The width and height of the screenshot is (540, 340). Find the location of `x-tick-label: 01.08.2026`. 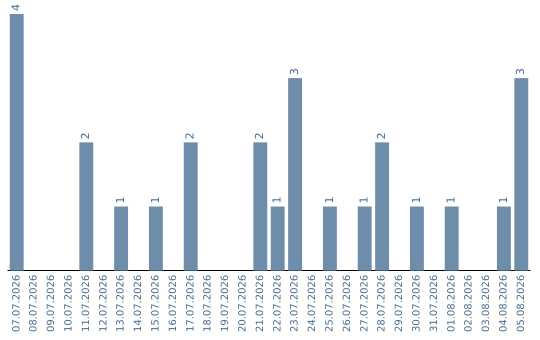

x-tick-label: 01.08.2026 is located at coordinates (452, 303).